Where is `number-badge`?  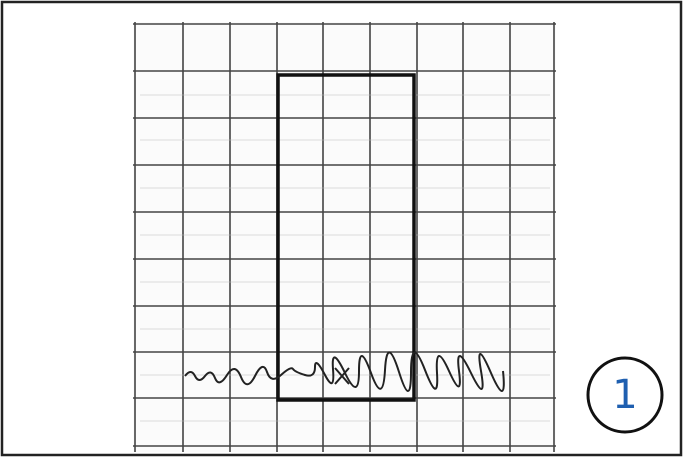
number-badge is located at coordinates (625, 395).